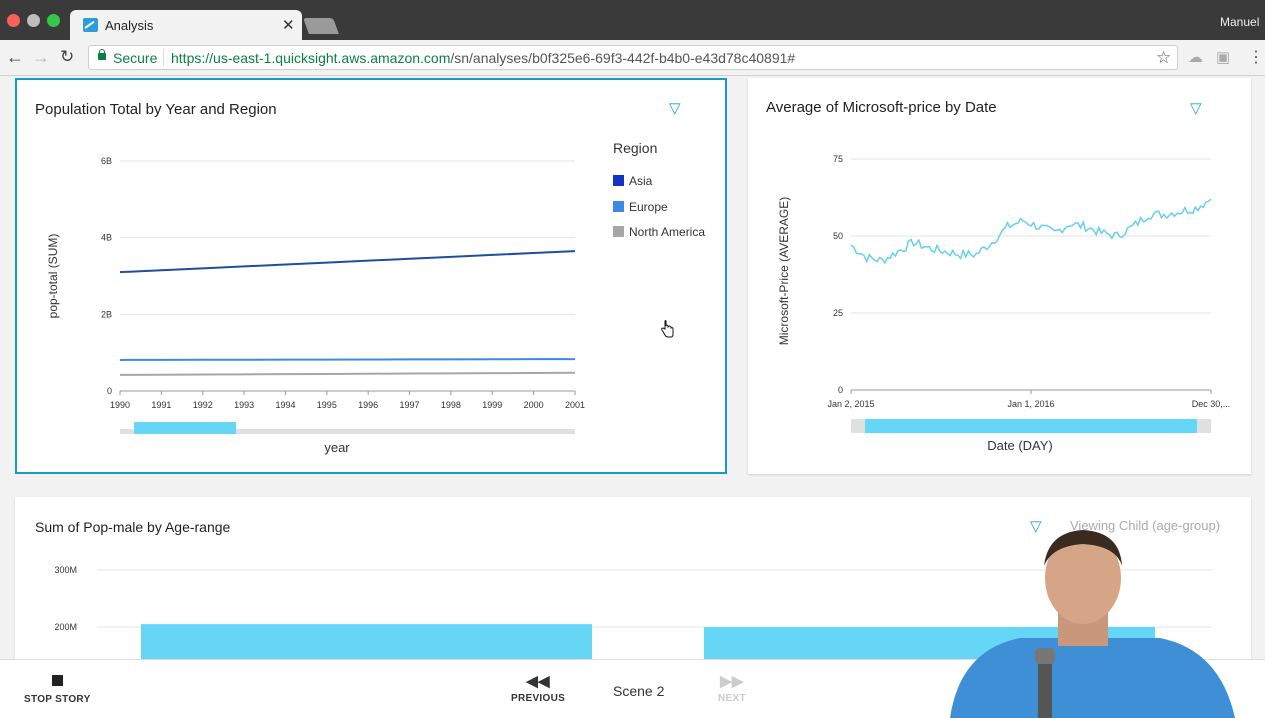  I want to click on visual-title: Sum of Pop-male by Age-range, so click(133, 527).